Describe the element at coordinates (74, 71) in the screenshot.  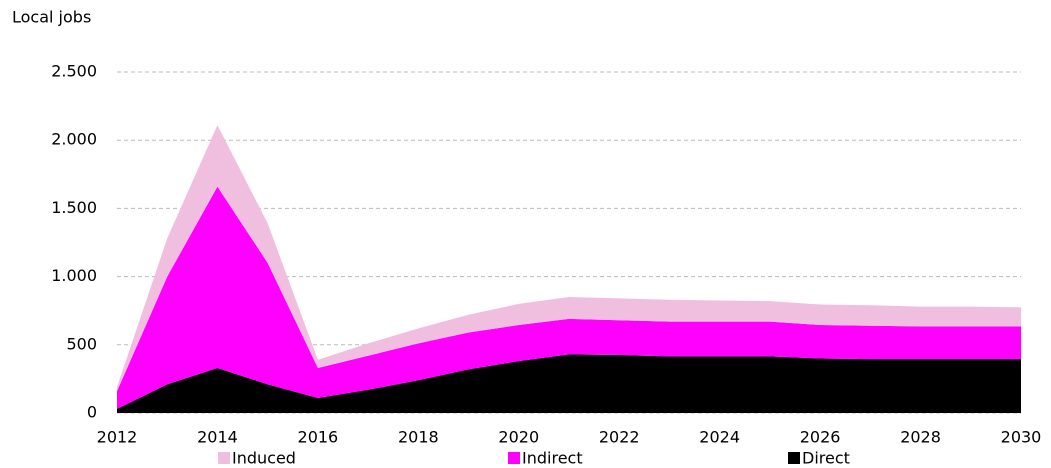
I see `y-tick-label: 2.500` at that location.